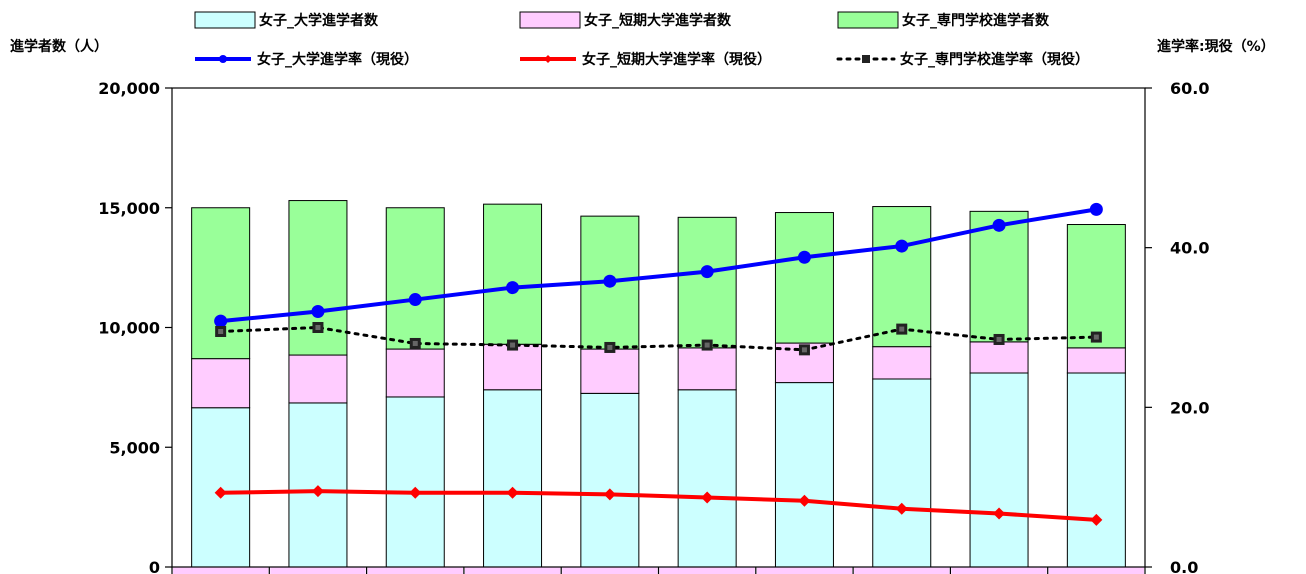 The height and width of the screenshot is (574, 1306). I want to click on legend-swatch-junior-college, so click(550, 20).